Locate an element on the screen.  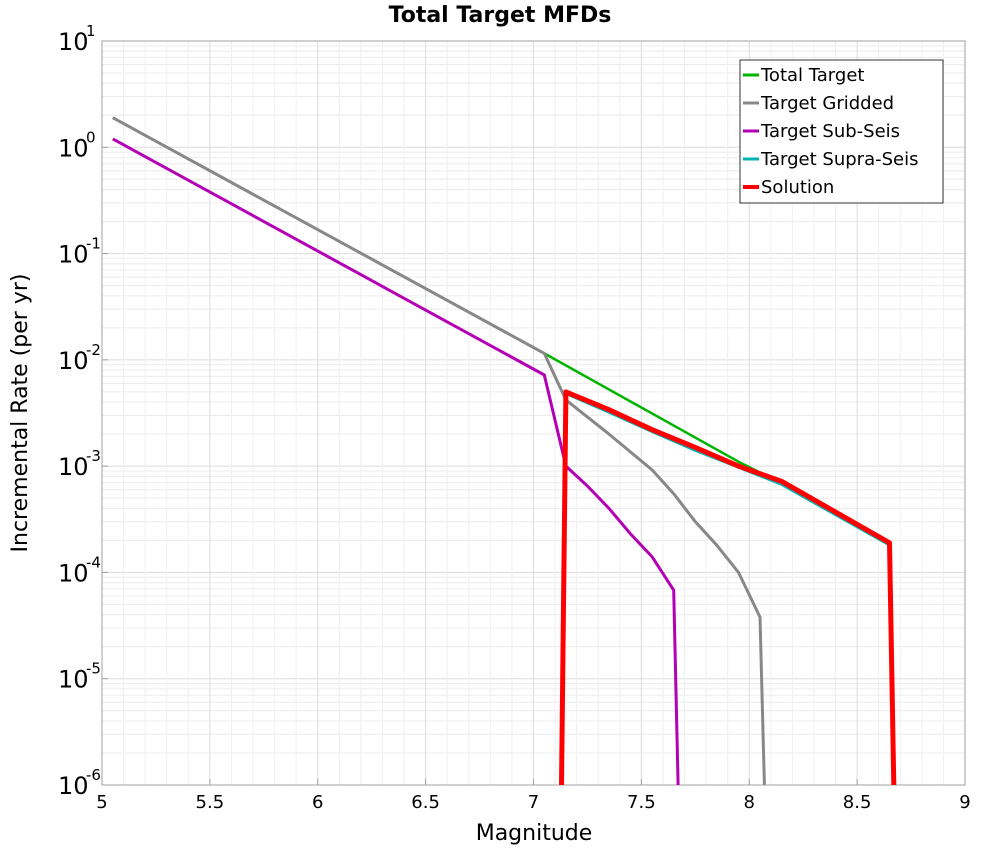
legend-label: Target Gridded is located at coordinates (827, 103).